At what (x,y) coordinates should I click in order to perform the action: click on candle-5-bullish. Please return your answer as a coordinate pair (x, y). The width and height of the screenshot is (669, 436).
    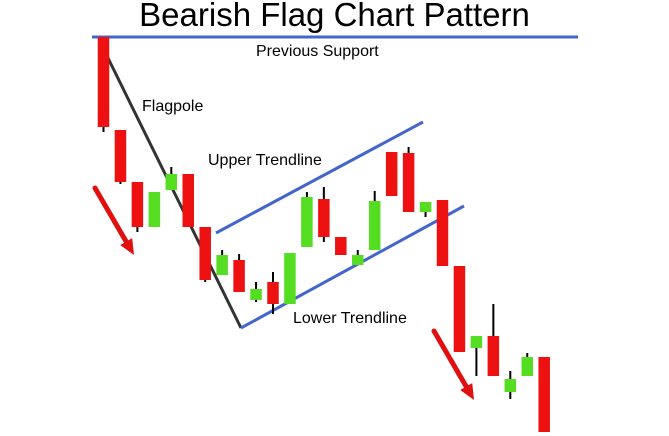
    Looking at the image, I should click on (171, 182).